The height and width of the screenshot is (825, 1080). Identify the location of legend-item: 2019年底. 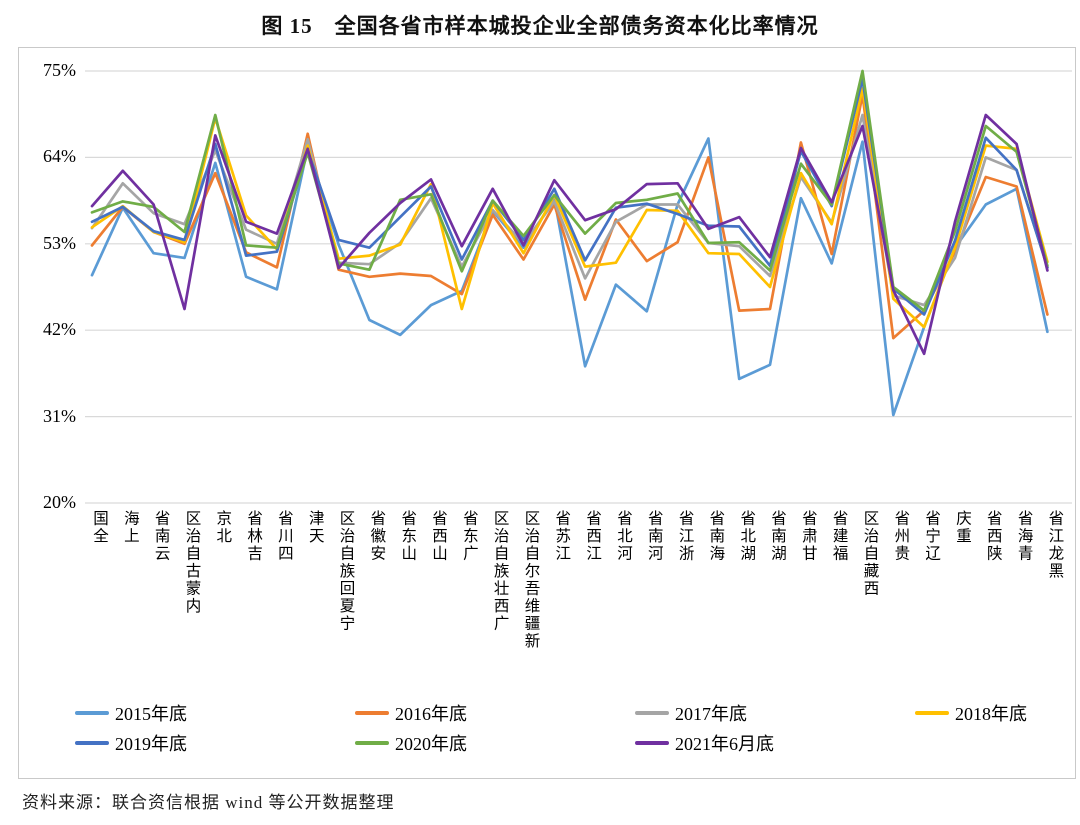
(131, 743).